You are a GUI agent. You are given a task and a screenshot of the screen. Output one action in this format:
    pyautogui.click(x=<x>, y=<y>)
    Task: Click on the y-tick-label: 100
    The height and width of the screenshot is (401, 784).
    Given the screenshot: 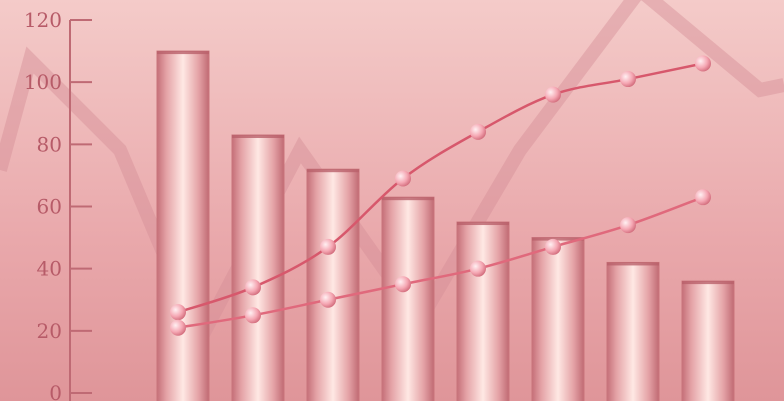 What is the action you would take?
    pyautogui.click(x=43, y=82)
    